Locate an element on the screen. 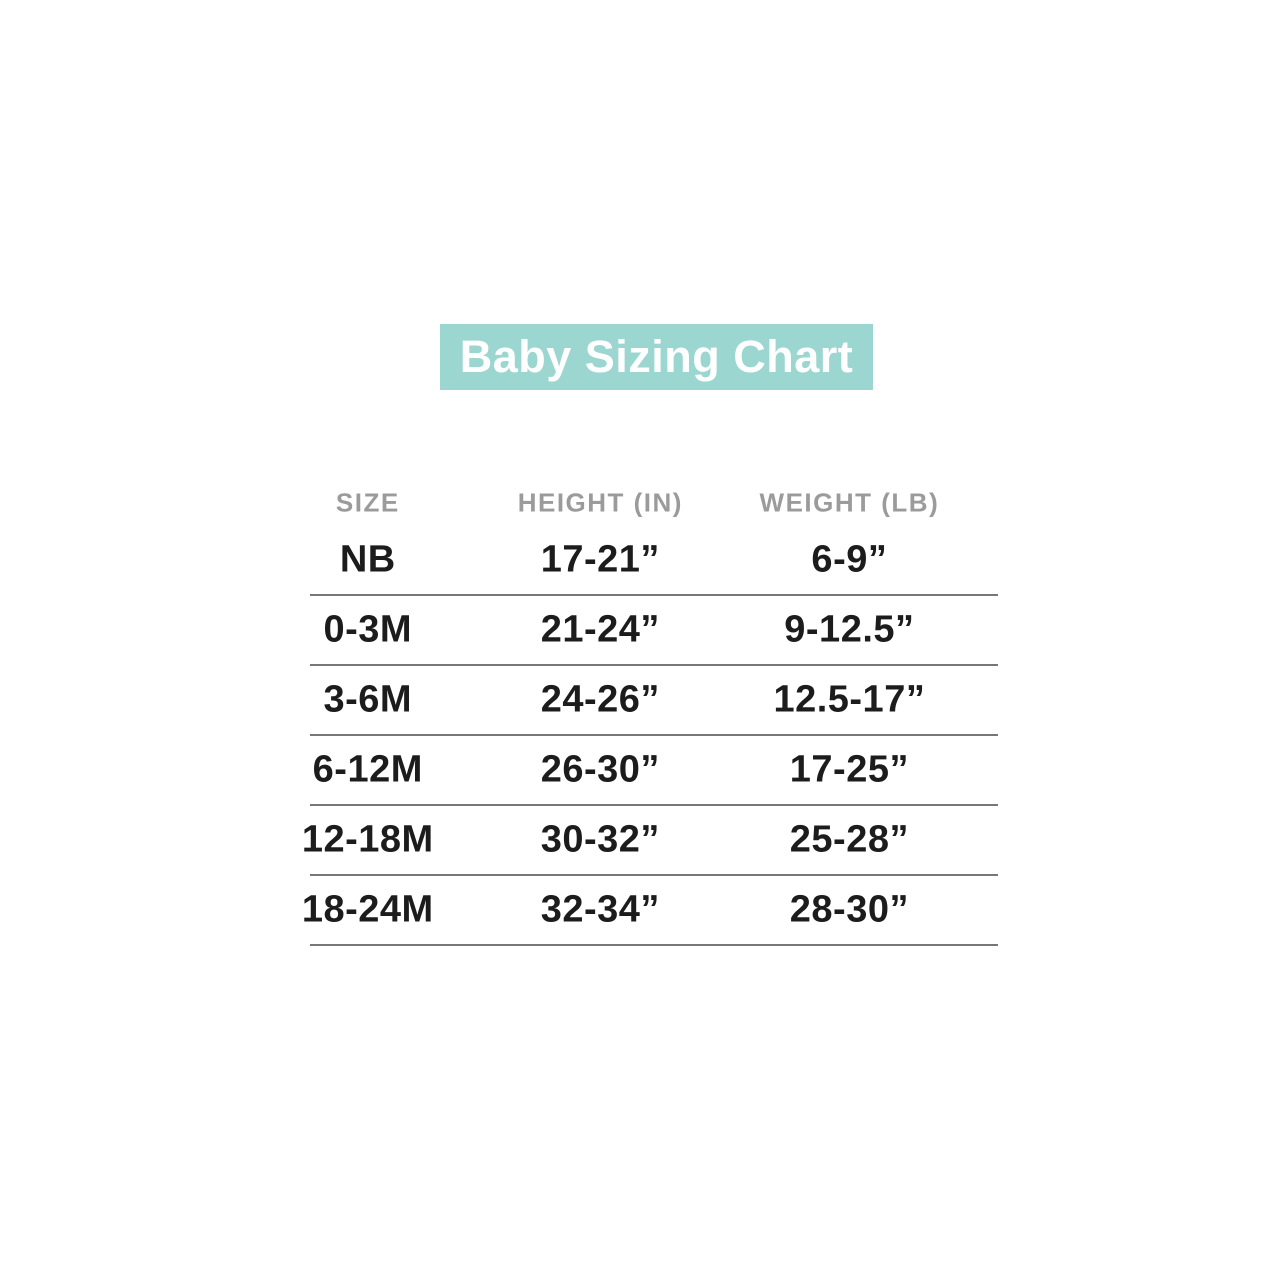 The width and height of the screenshot is (1288, 1288). table-row-18-24m: 18-24M 32-34” 28-30” is located at coordinates (650, 911).